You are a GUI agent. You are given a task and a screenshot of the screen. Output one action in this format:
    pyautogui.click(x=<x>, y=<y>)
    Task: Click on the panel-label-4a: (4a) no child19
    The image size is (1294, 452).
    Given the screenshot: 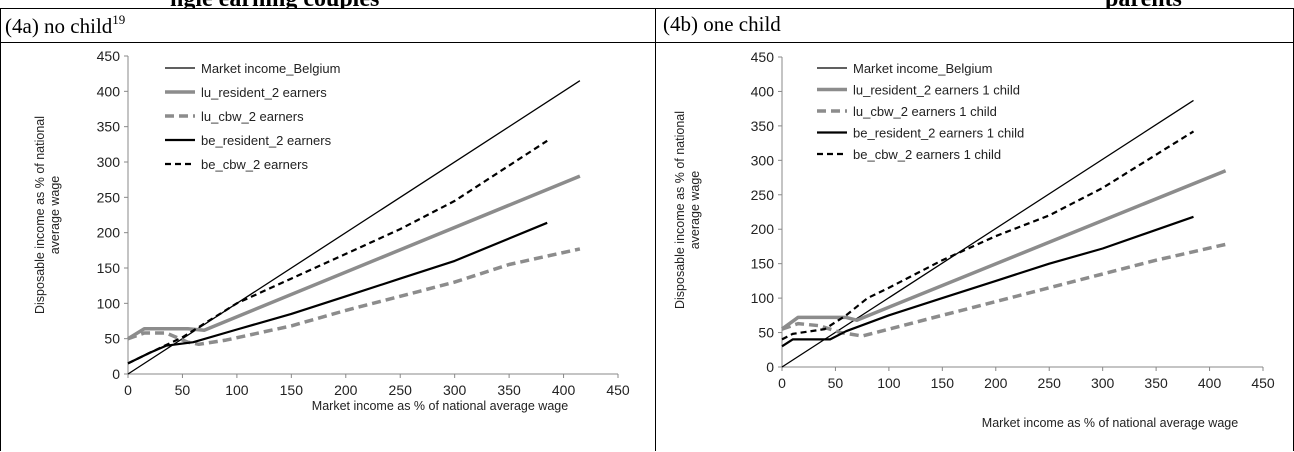 What is the action you would take?
    pyautogui.click(x=65, y=25)
    